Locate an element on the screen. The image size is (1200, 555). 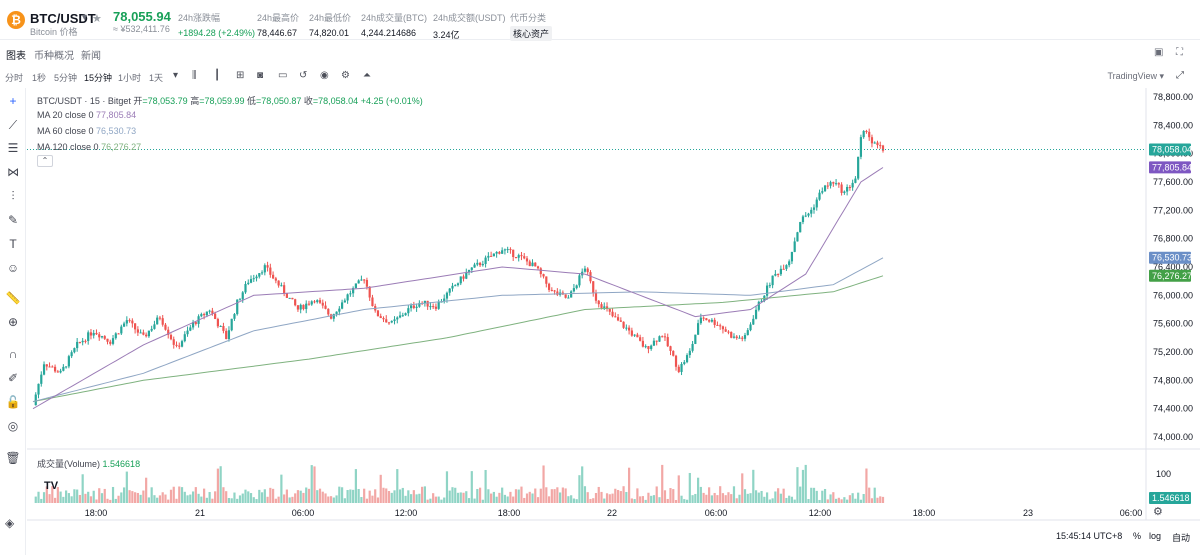
percent-toggle: % is located at coordinates (1137, 536).